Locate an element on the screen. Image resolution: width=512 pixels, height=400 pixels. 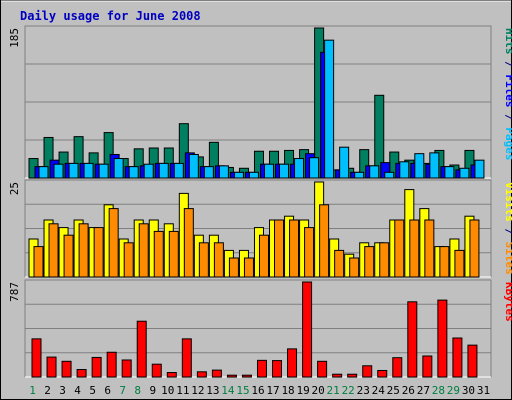
x-tick-label-day-27: 27 is located at coordinates (423, 390).